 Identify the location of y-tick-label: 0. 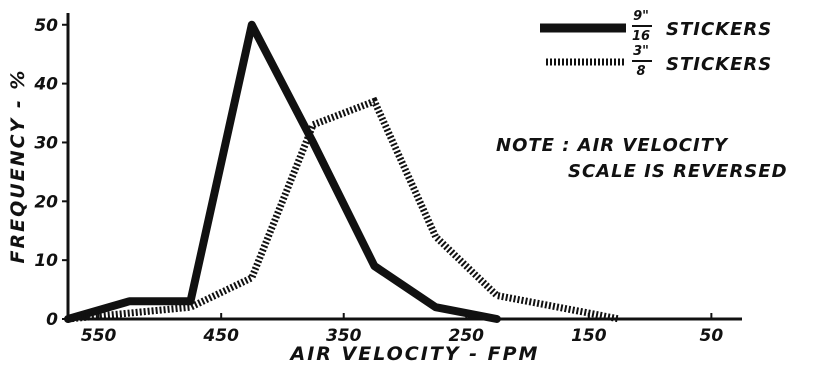
(52, 320).